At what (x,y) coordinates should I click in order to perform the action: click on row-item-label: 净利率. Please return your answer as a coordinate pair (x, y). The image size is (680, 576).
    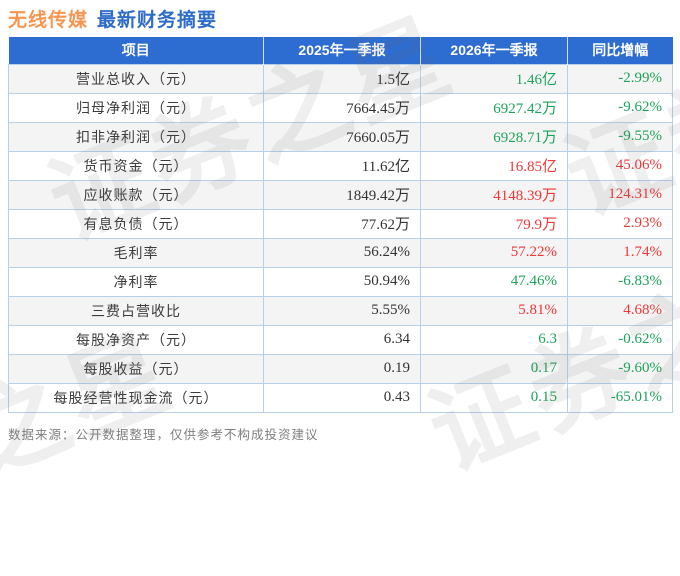
    Looking at the image, I should click on (136, 281).